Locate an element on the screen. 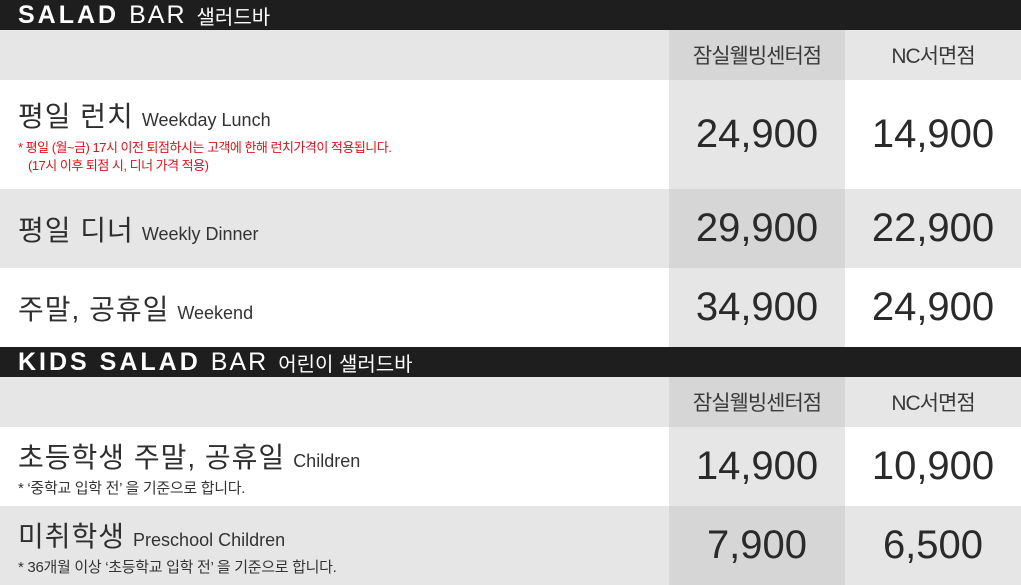  salad-bar-column-header: 잠실웰빙센터점 NC서면점 is located at coordinates (510, 55).